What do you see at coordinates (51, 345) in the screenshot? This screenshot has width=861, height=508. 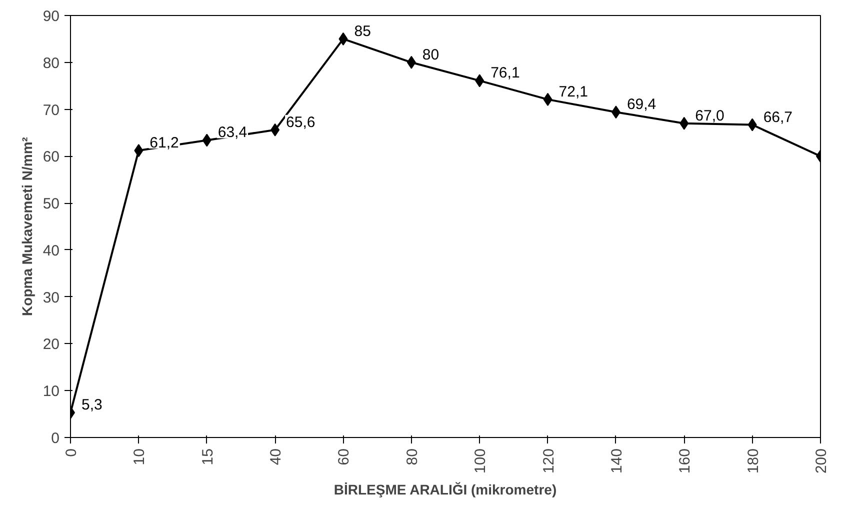 I see `y-tick-label: 20` at bounding box center [51, 345].